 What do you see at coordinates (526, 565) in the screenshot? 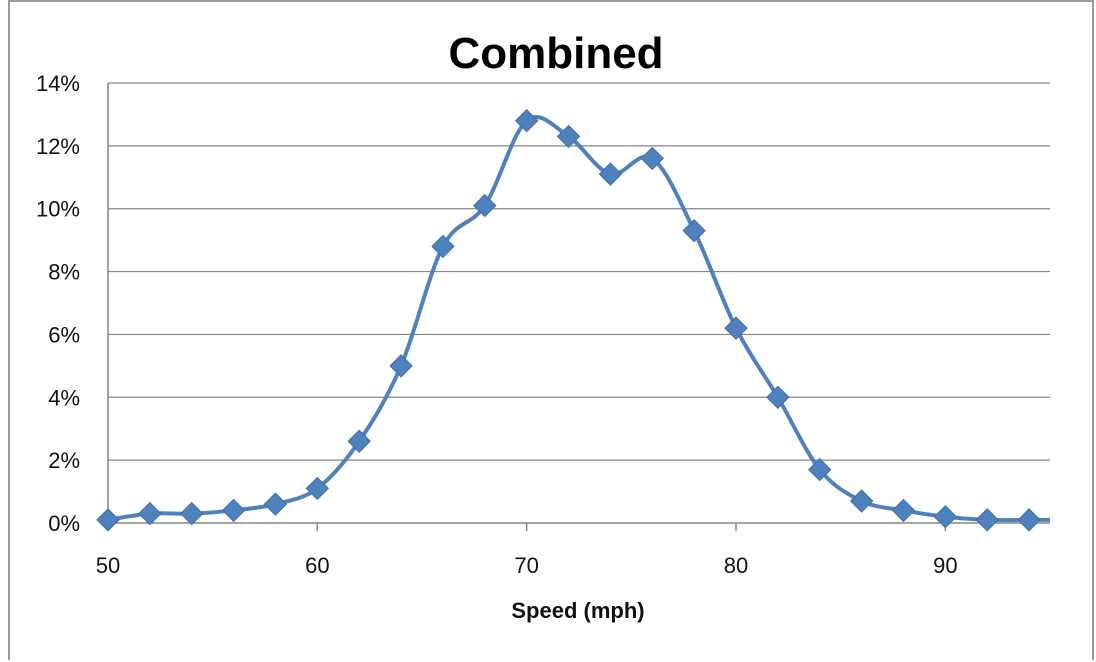
I see `x-tick-label: 70` at bounding box center [526, 565].